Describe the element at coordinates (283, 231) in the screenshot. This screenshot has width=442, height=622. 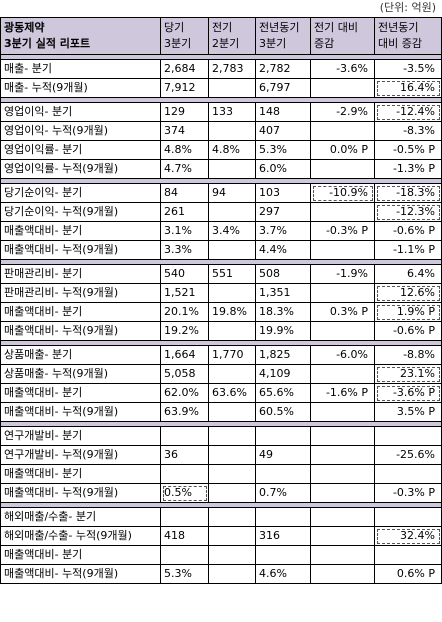
I see `value-cell: 3.7%` at that location.